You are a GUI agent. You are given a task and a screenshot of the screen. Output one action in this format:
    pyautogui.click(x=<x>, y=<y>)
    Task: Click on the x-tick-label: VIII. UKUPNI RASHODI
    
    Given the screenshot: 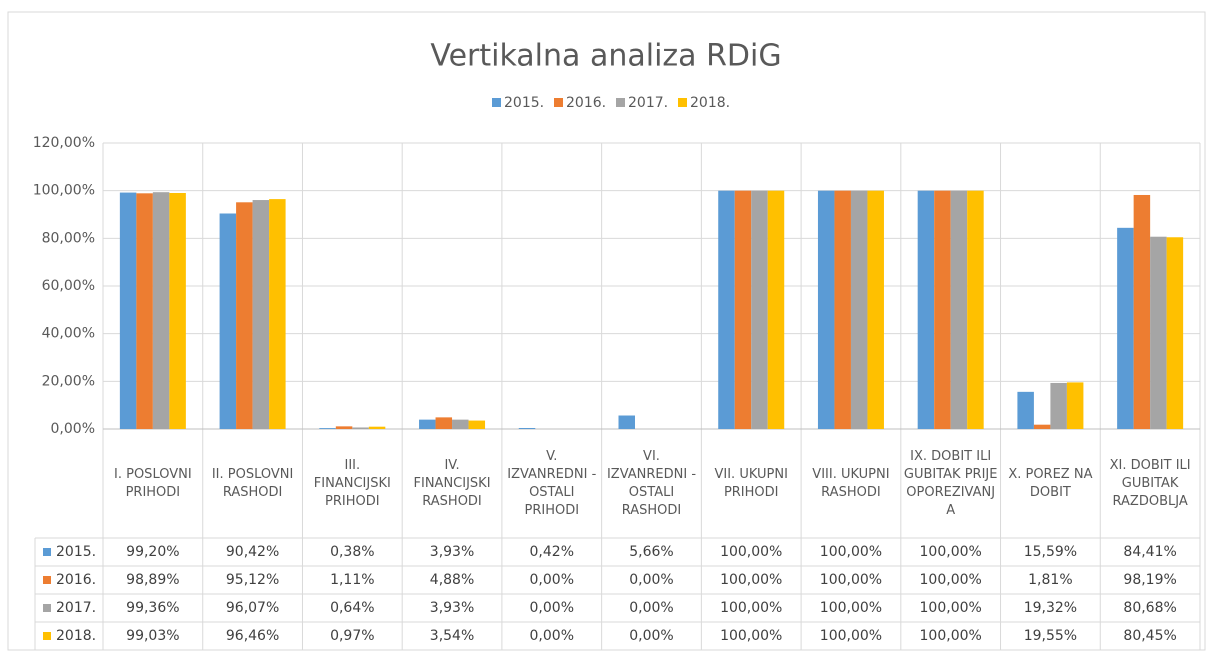 What is the action you would take?
    pyautogui.click(x=851, y=483)
    